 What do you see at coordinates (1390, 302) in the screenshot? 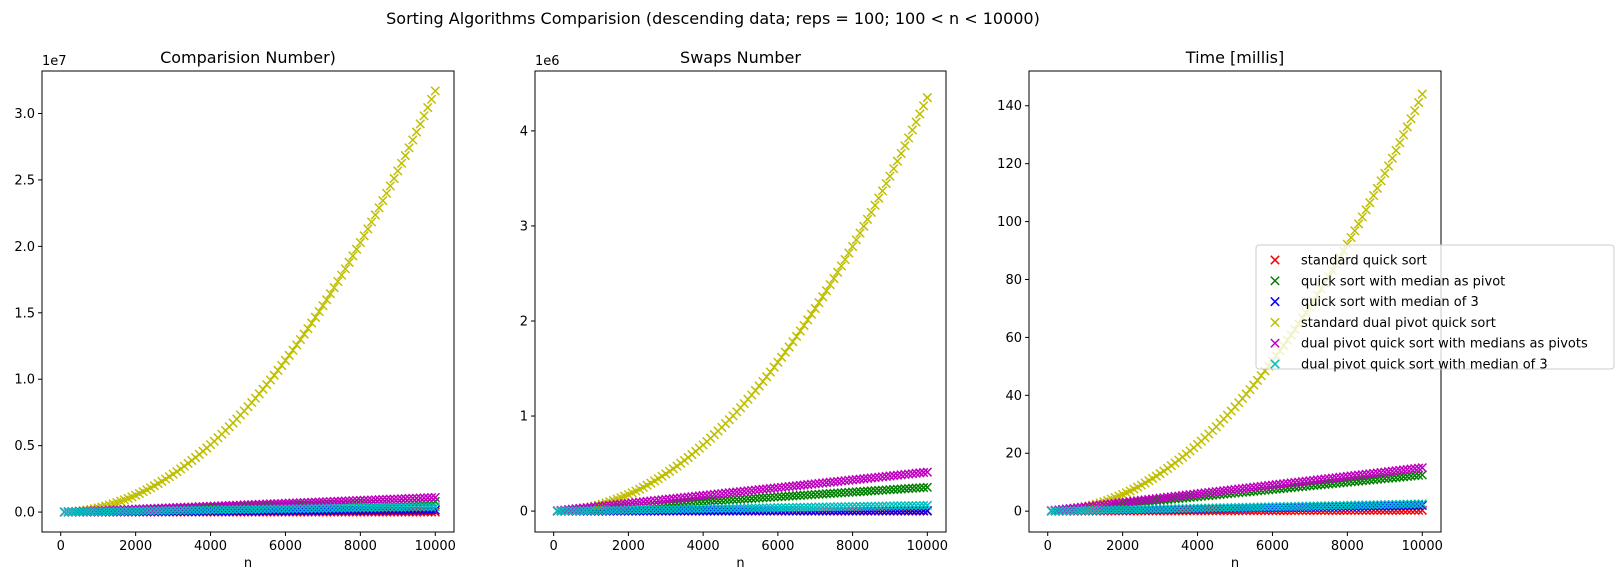
I see `legend-entry-label: quick sort with median of 3` at bounding box center [1390, 302].